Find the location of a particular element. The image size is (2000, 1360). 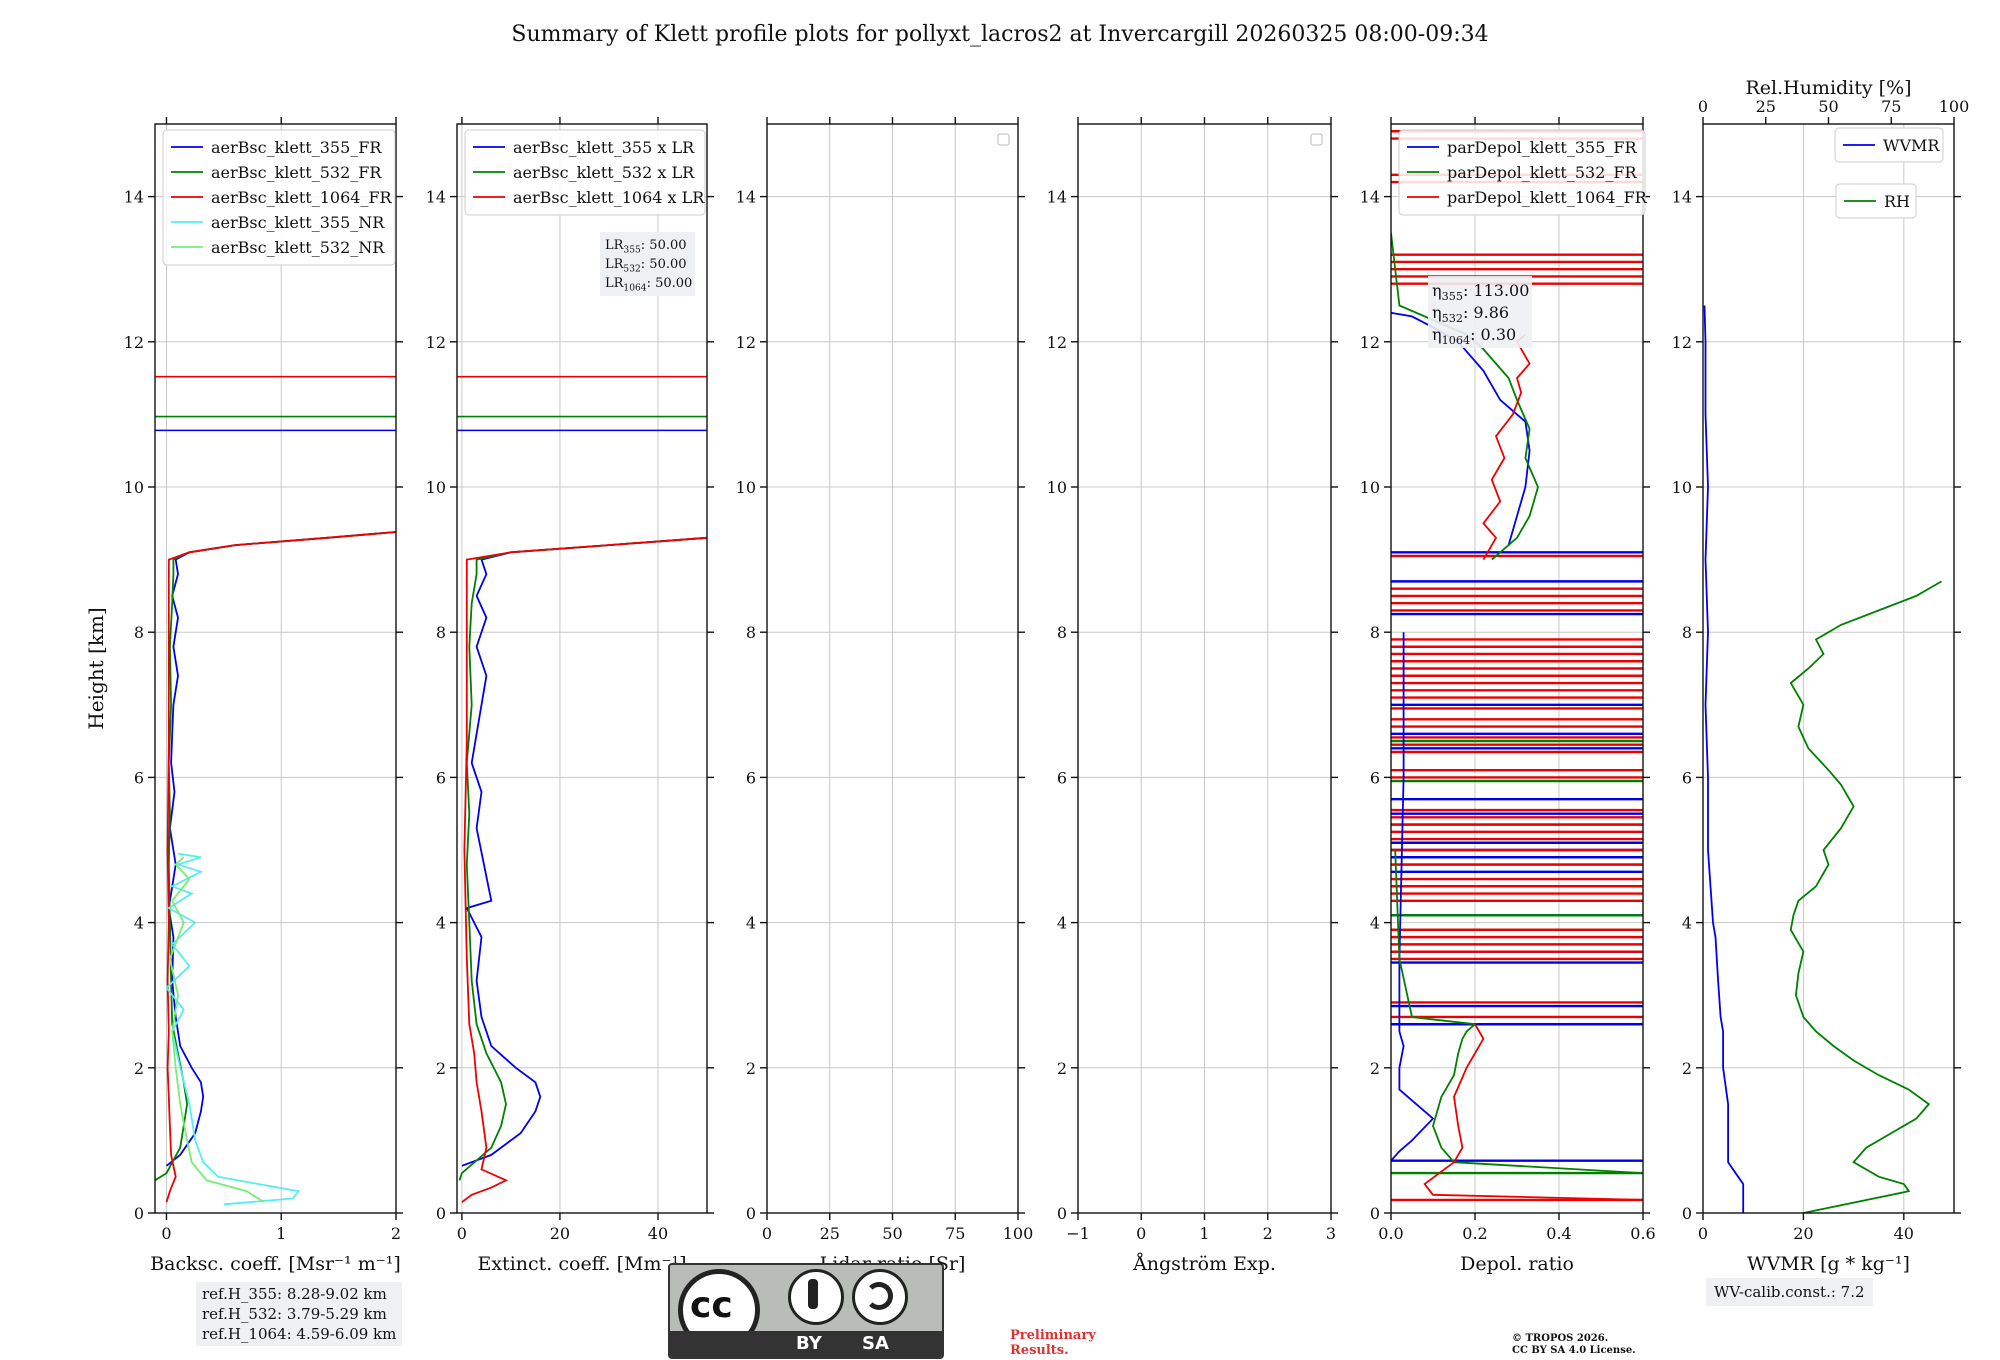

xaxis-label-wv: WVMR [g * kg⁻¹] is located at coordinates (1828, 1264).